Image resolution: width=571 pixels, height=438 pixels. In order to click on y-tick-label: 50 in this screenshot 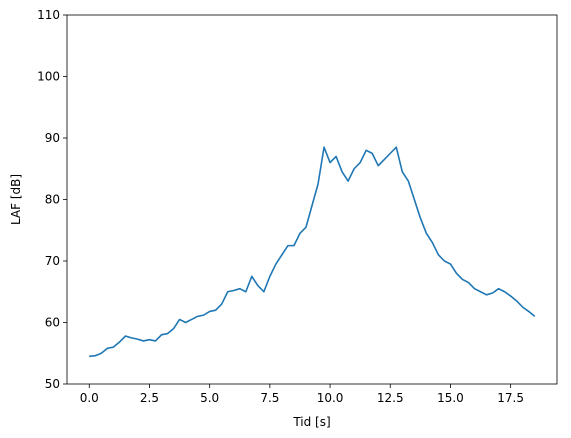, I will do `click(52, 384)`.